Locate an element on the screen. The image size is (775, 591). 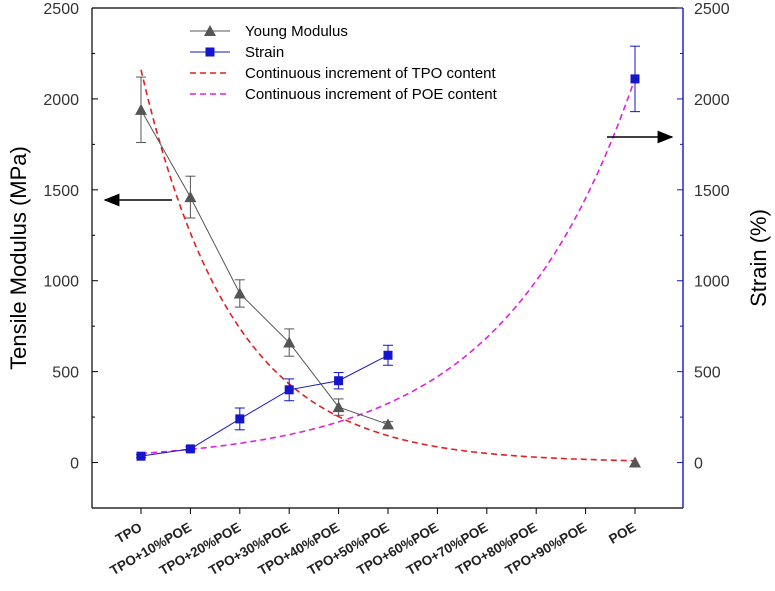
right-tick-label: 0 is located at coordinates (698, 464).